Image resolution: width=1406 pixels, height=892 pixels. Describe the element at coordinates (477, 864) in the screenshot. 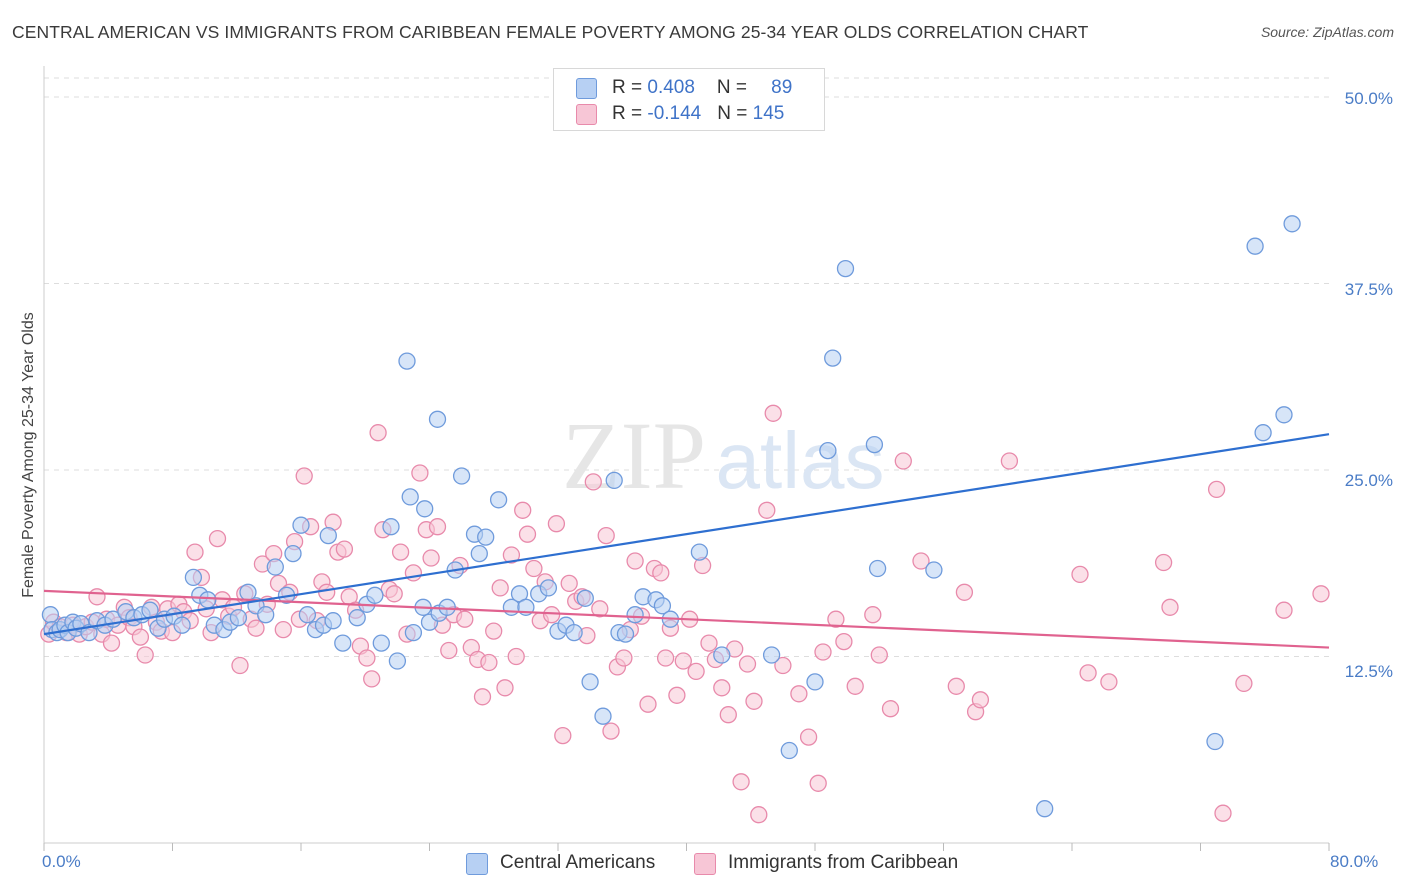

I see `bottom-legend-swatch-blue` at that location.